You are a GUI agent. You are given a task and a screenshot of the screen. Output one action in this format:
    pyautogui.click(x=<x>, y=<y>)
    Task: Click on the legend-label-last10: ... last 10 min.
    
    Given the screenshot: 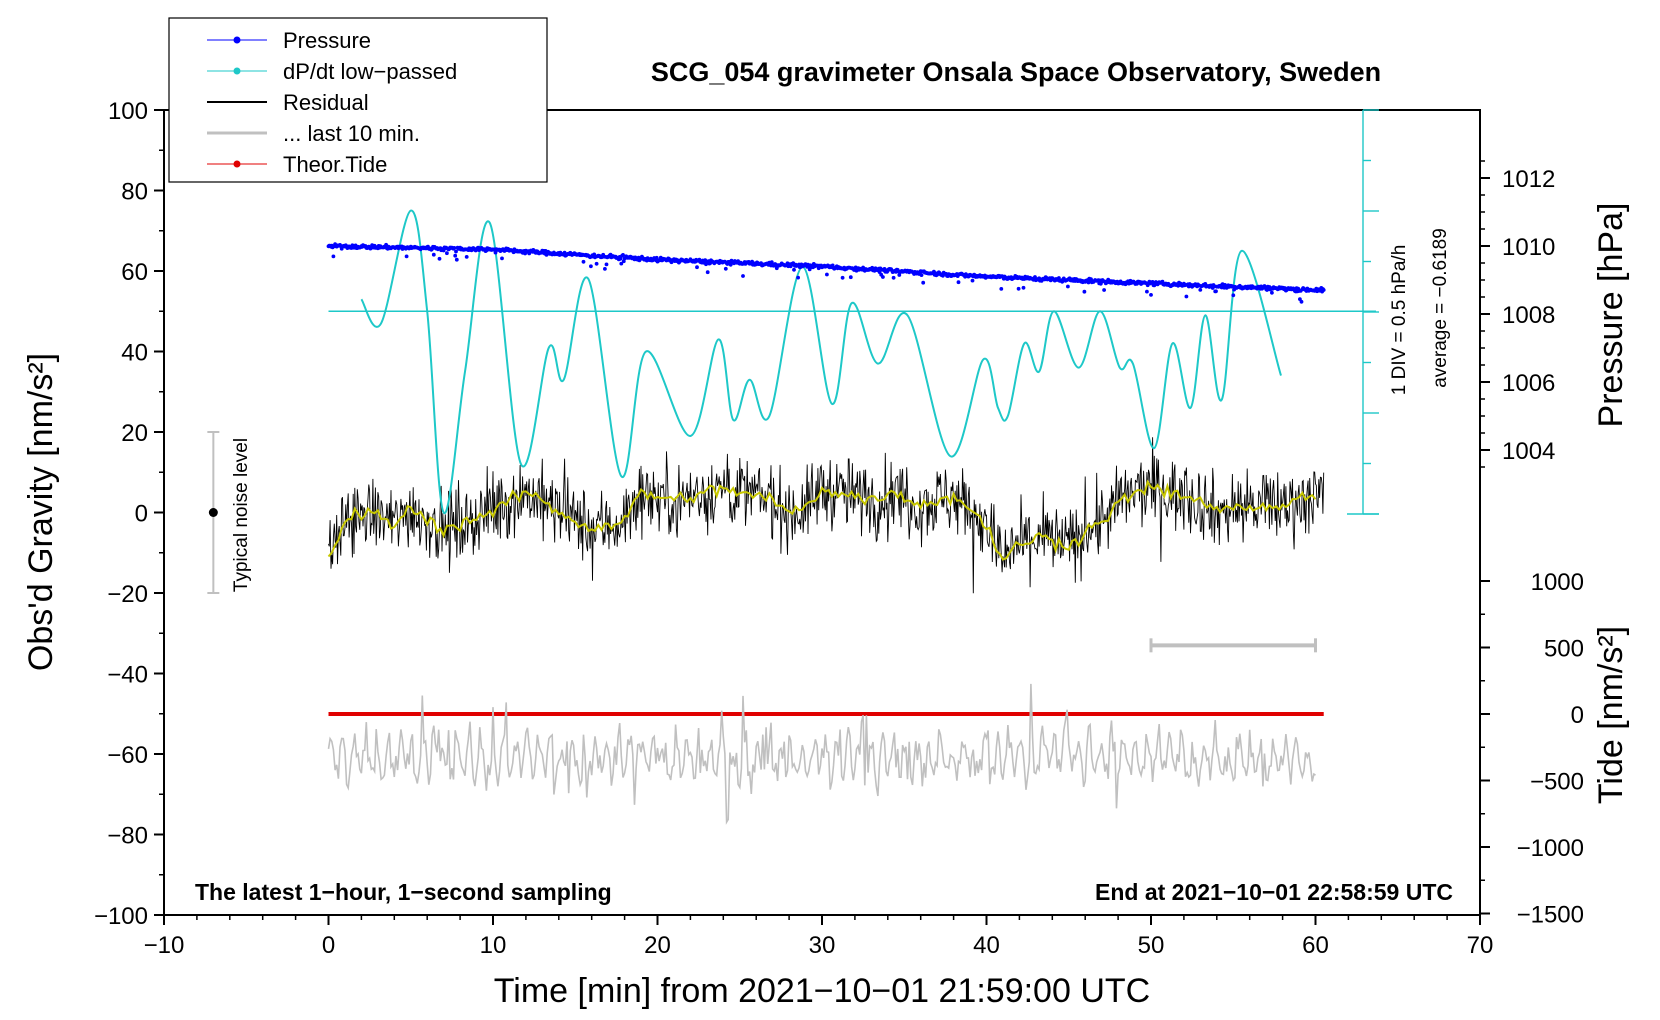 What is the action you would take?
    pyautogui.click(x=351, y=133)
    